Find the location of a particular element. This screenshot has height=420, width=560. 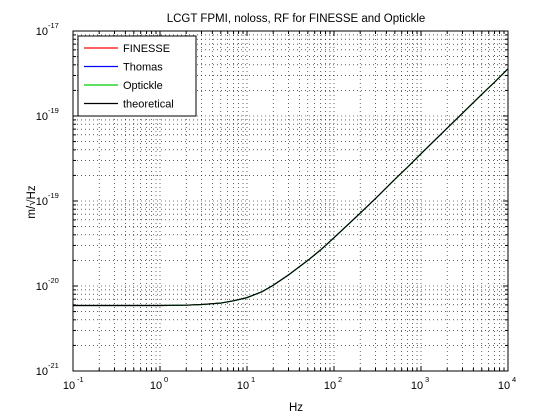

x-tick-label-exponent: 0 is located at coordinates (166, 379).